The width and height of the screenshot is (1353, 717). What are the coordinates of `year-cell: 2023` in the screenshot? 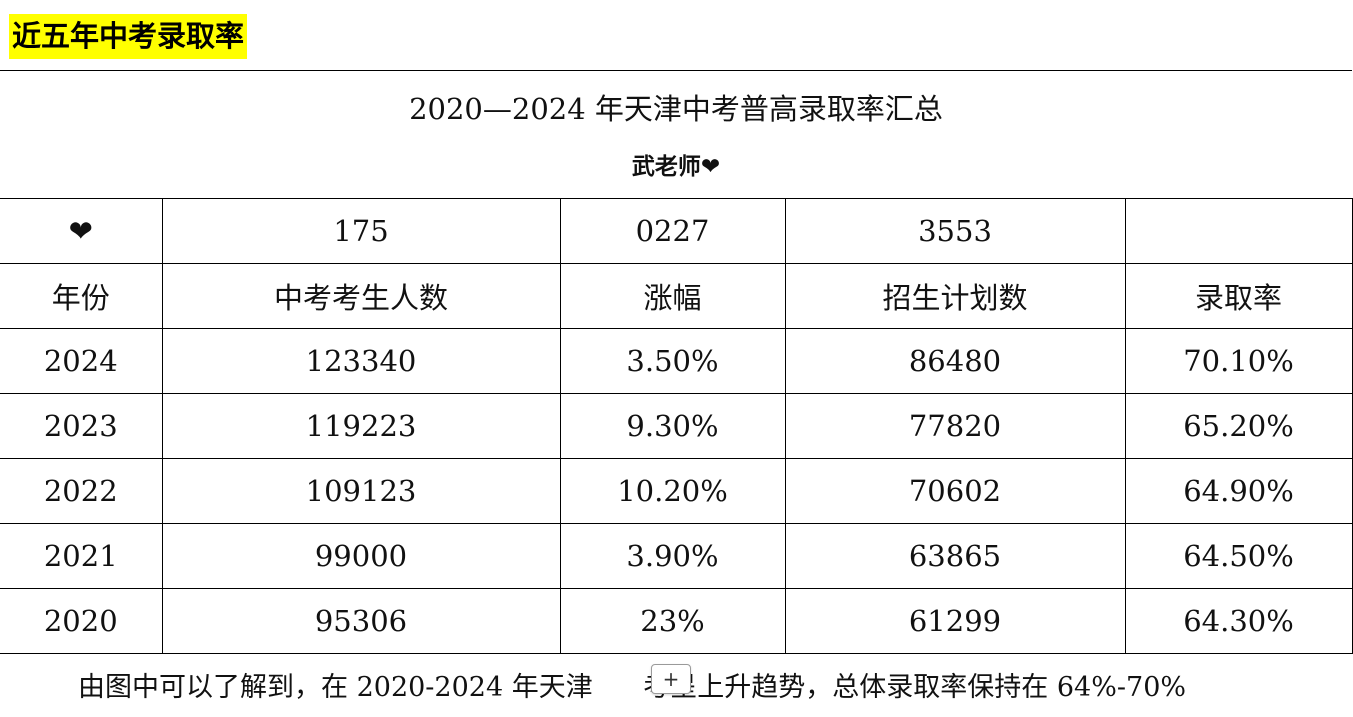 It's located at (81, 426).